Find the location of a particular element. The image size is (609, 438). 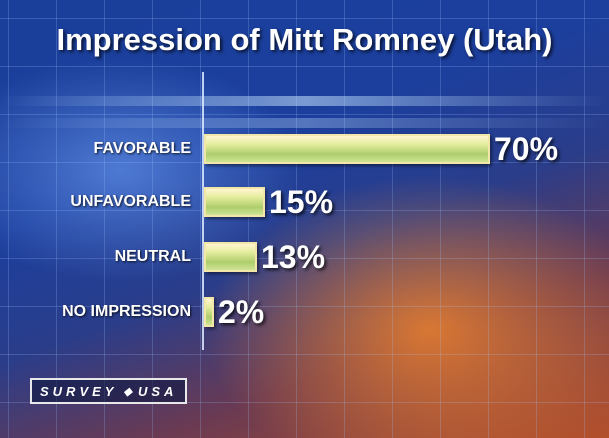

value-label: 70% is located at coordinates (526, 149).